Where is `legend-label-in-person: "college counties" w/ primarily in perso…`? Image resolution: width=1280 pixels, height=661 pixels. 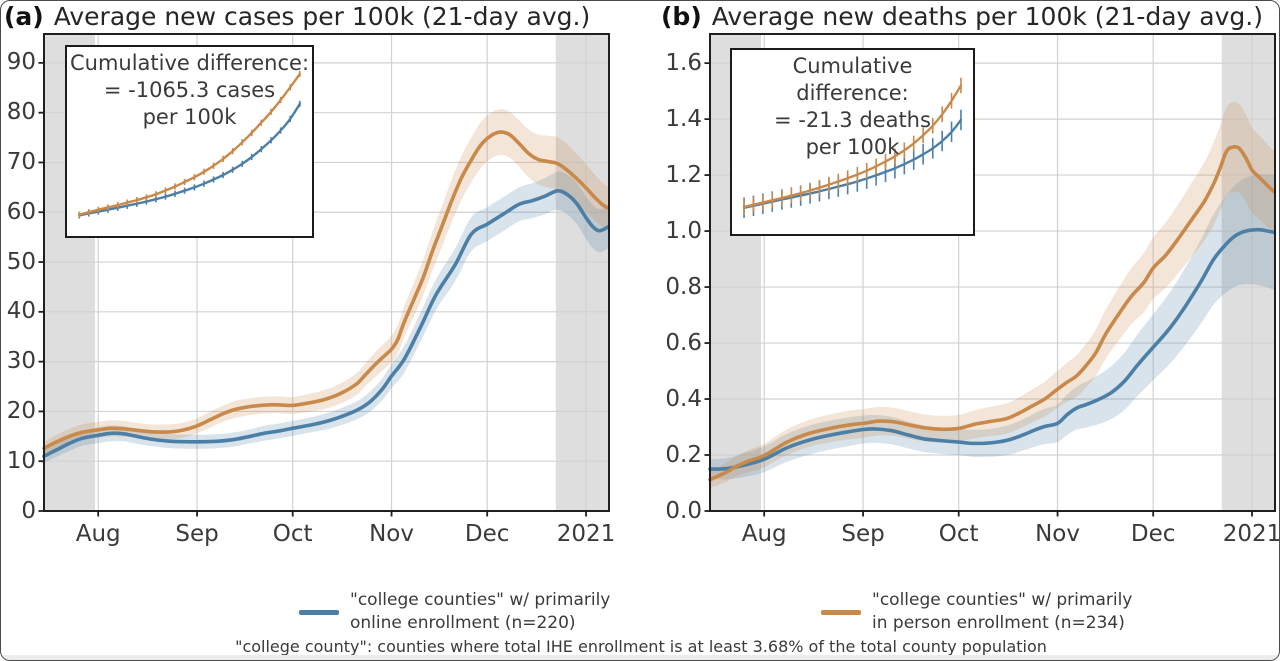 legend-label-in-person: "college counties" w/ primarily in perso… is located at coordinates (1002, 612).